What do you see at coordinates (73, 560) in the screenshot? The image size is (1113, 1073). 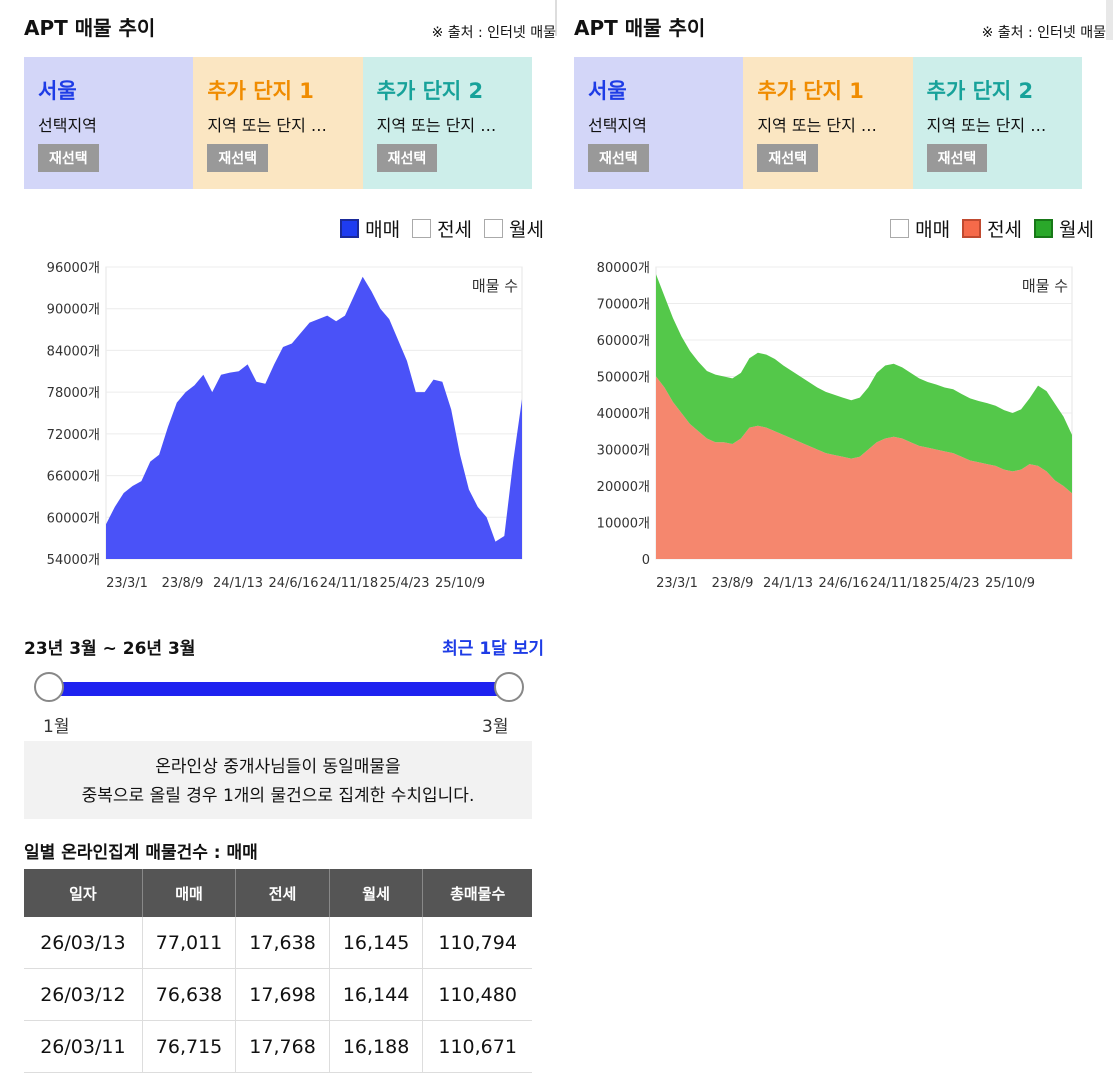 I see `y-tick-label: 54000개` at bounding box center [73, 560].